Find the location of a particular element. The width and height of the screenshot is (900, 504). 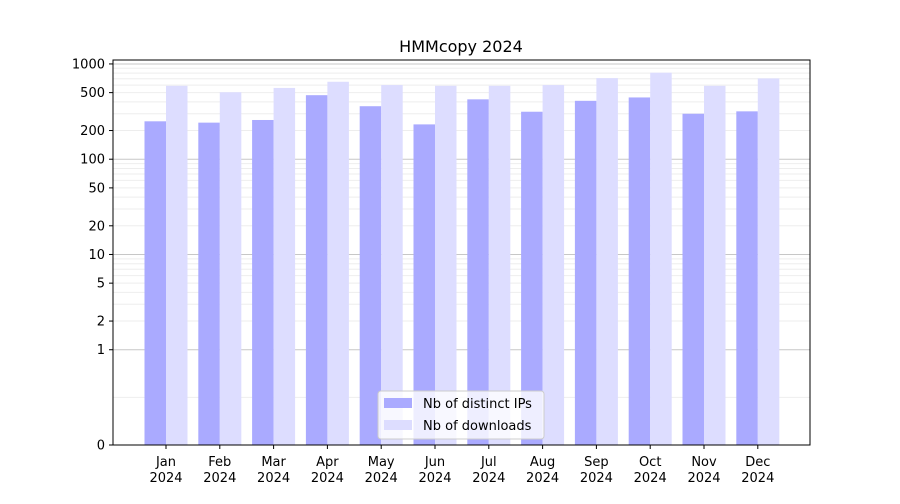

y-tick-label: 2 is located at coordinates (101, 322).